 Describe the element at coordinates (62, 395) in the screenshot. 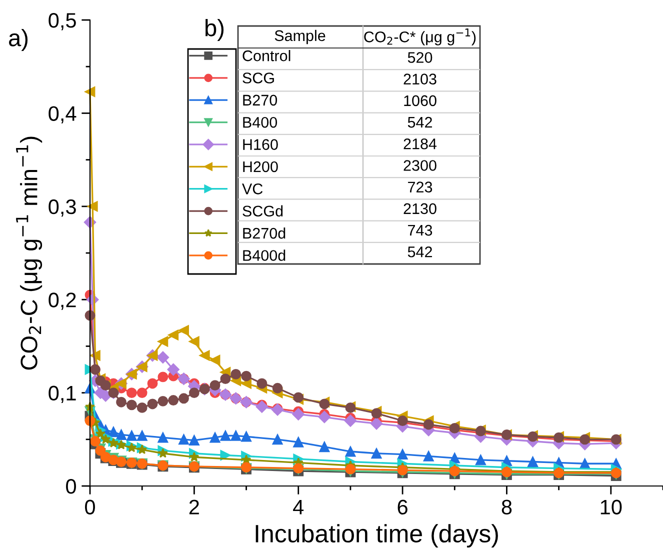

I see `y-tick-label: 0,1` at that location.